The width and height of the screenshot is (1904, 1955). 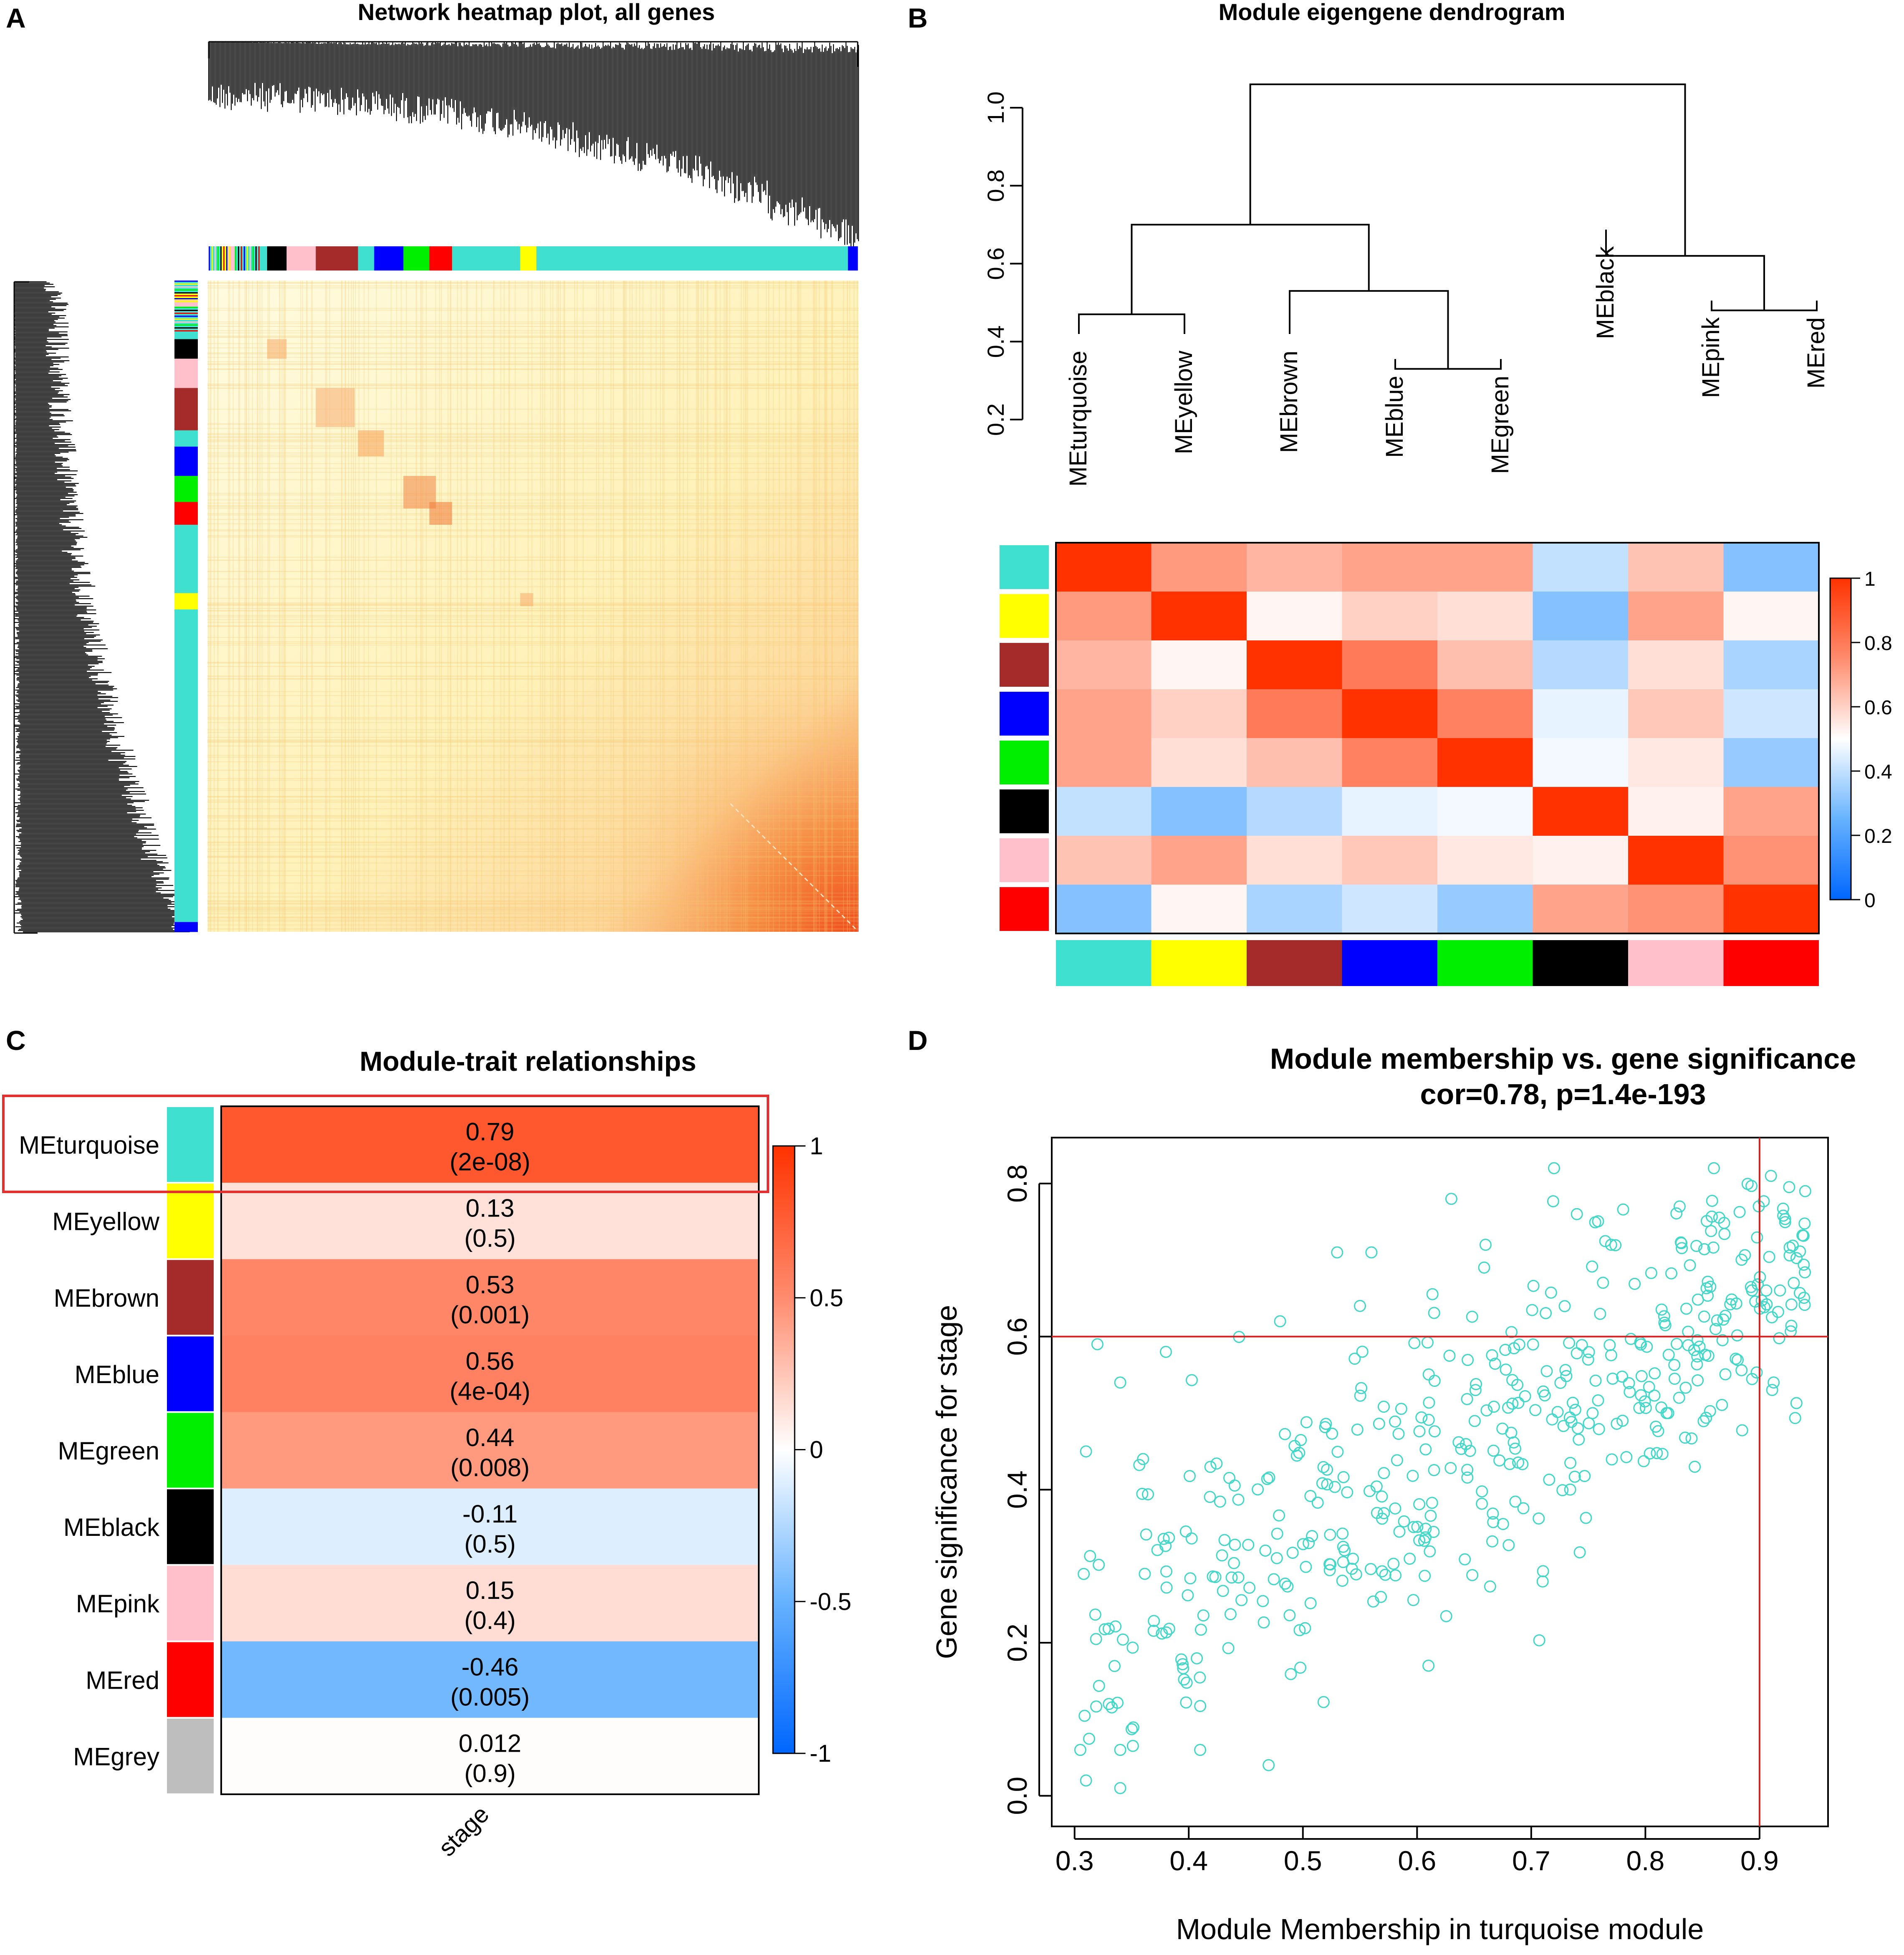 What do you see at coordinates (490, 1527) in the screenshot?
I see `trait-cell-meblack` at bounding box center [490, 1527].